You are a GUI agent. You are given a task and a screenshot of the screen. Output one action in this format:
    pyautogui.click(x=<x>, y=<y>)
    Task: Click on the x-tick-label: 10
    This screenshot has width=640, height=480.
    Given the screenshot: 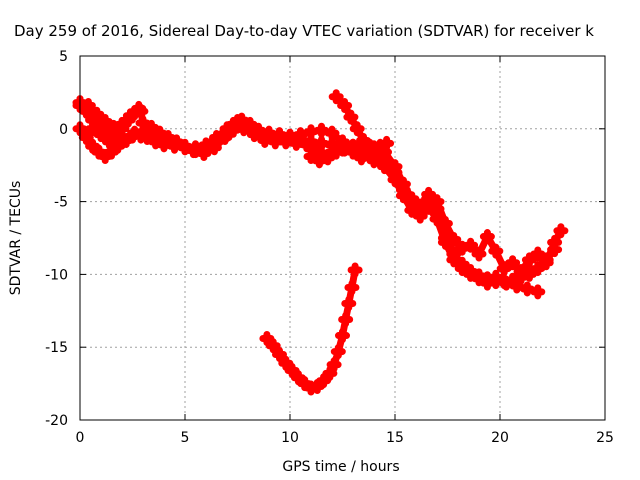 What is the action you would take?
    pyautogui.click(x=290, y=438)
    